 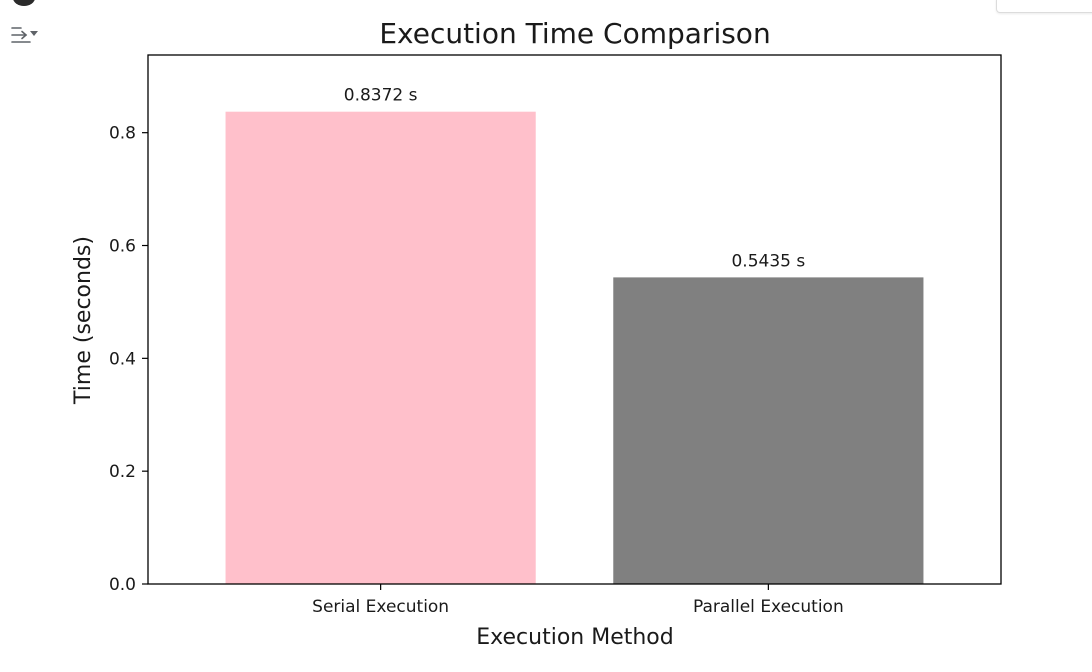 I want to click on cell-status-dot-icon, so click(x=24, y=3).